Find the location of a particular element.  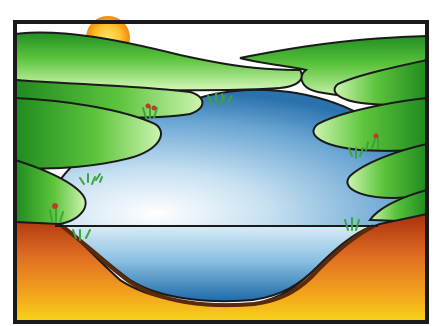

plant-cluster-bottom-left is located at coordinates (70, 222).